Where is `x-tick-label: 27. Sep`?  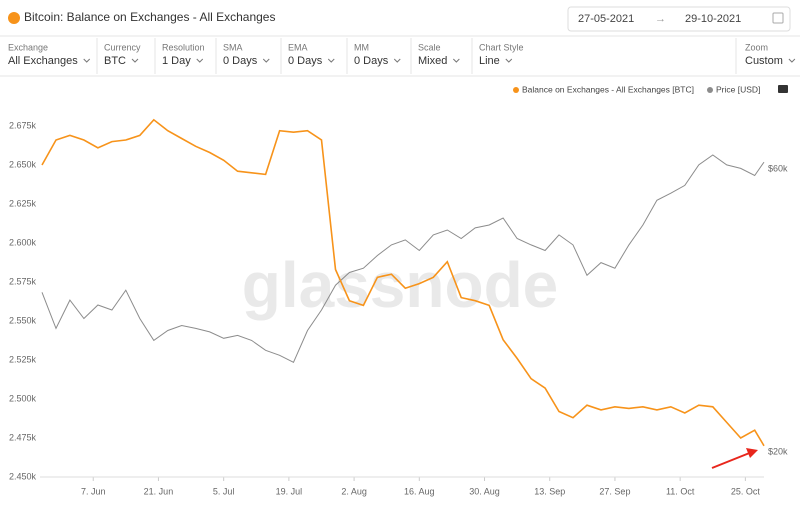
x-tick-label: 27. Sep is located at coordinates (614, 491).